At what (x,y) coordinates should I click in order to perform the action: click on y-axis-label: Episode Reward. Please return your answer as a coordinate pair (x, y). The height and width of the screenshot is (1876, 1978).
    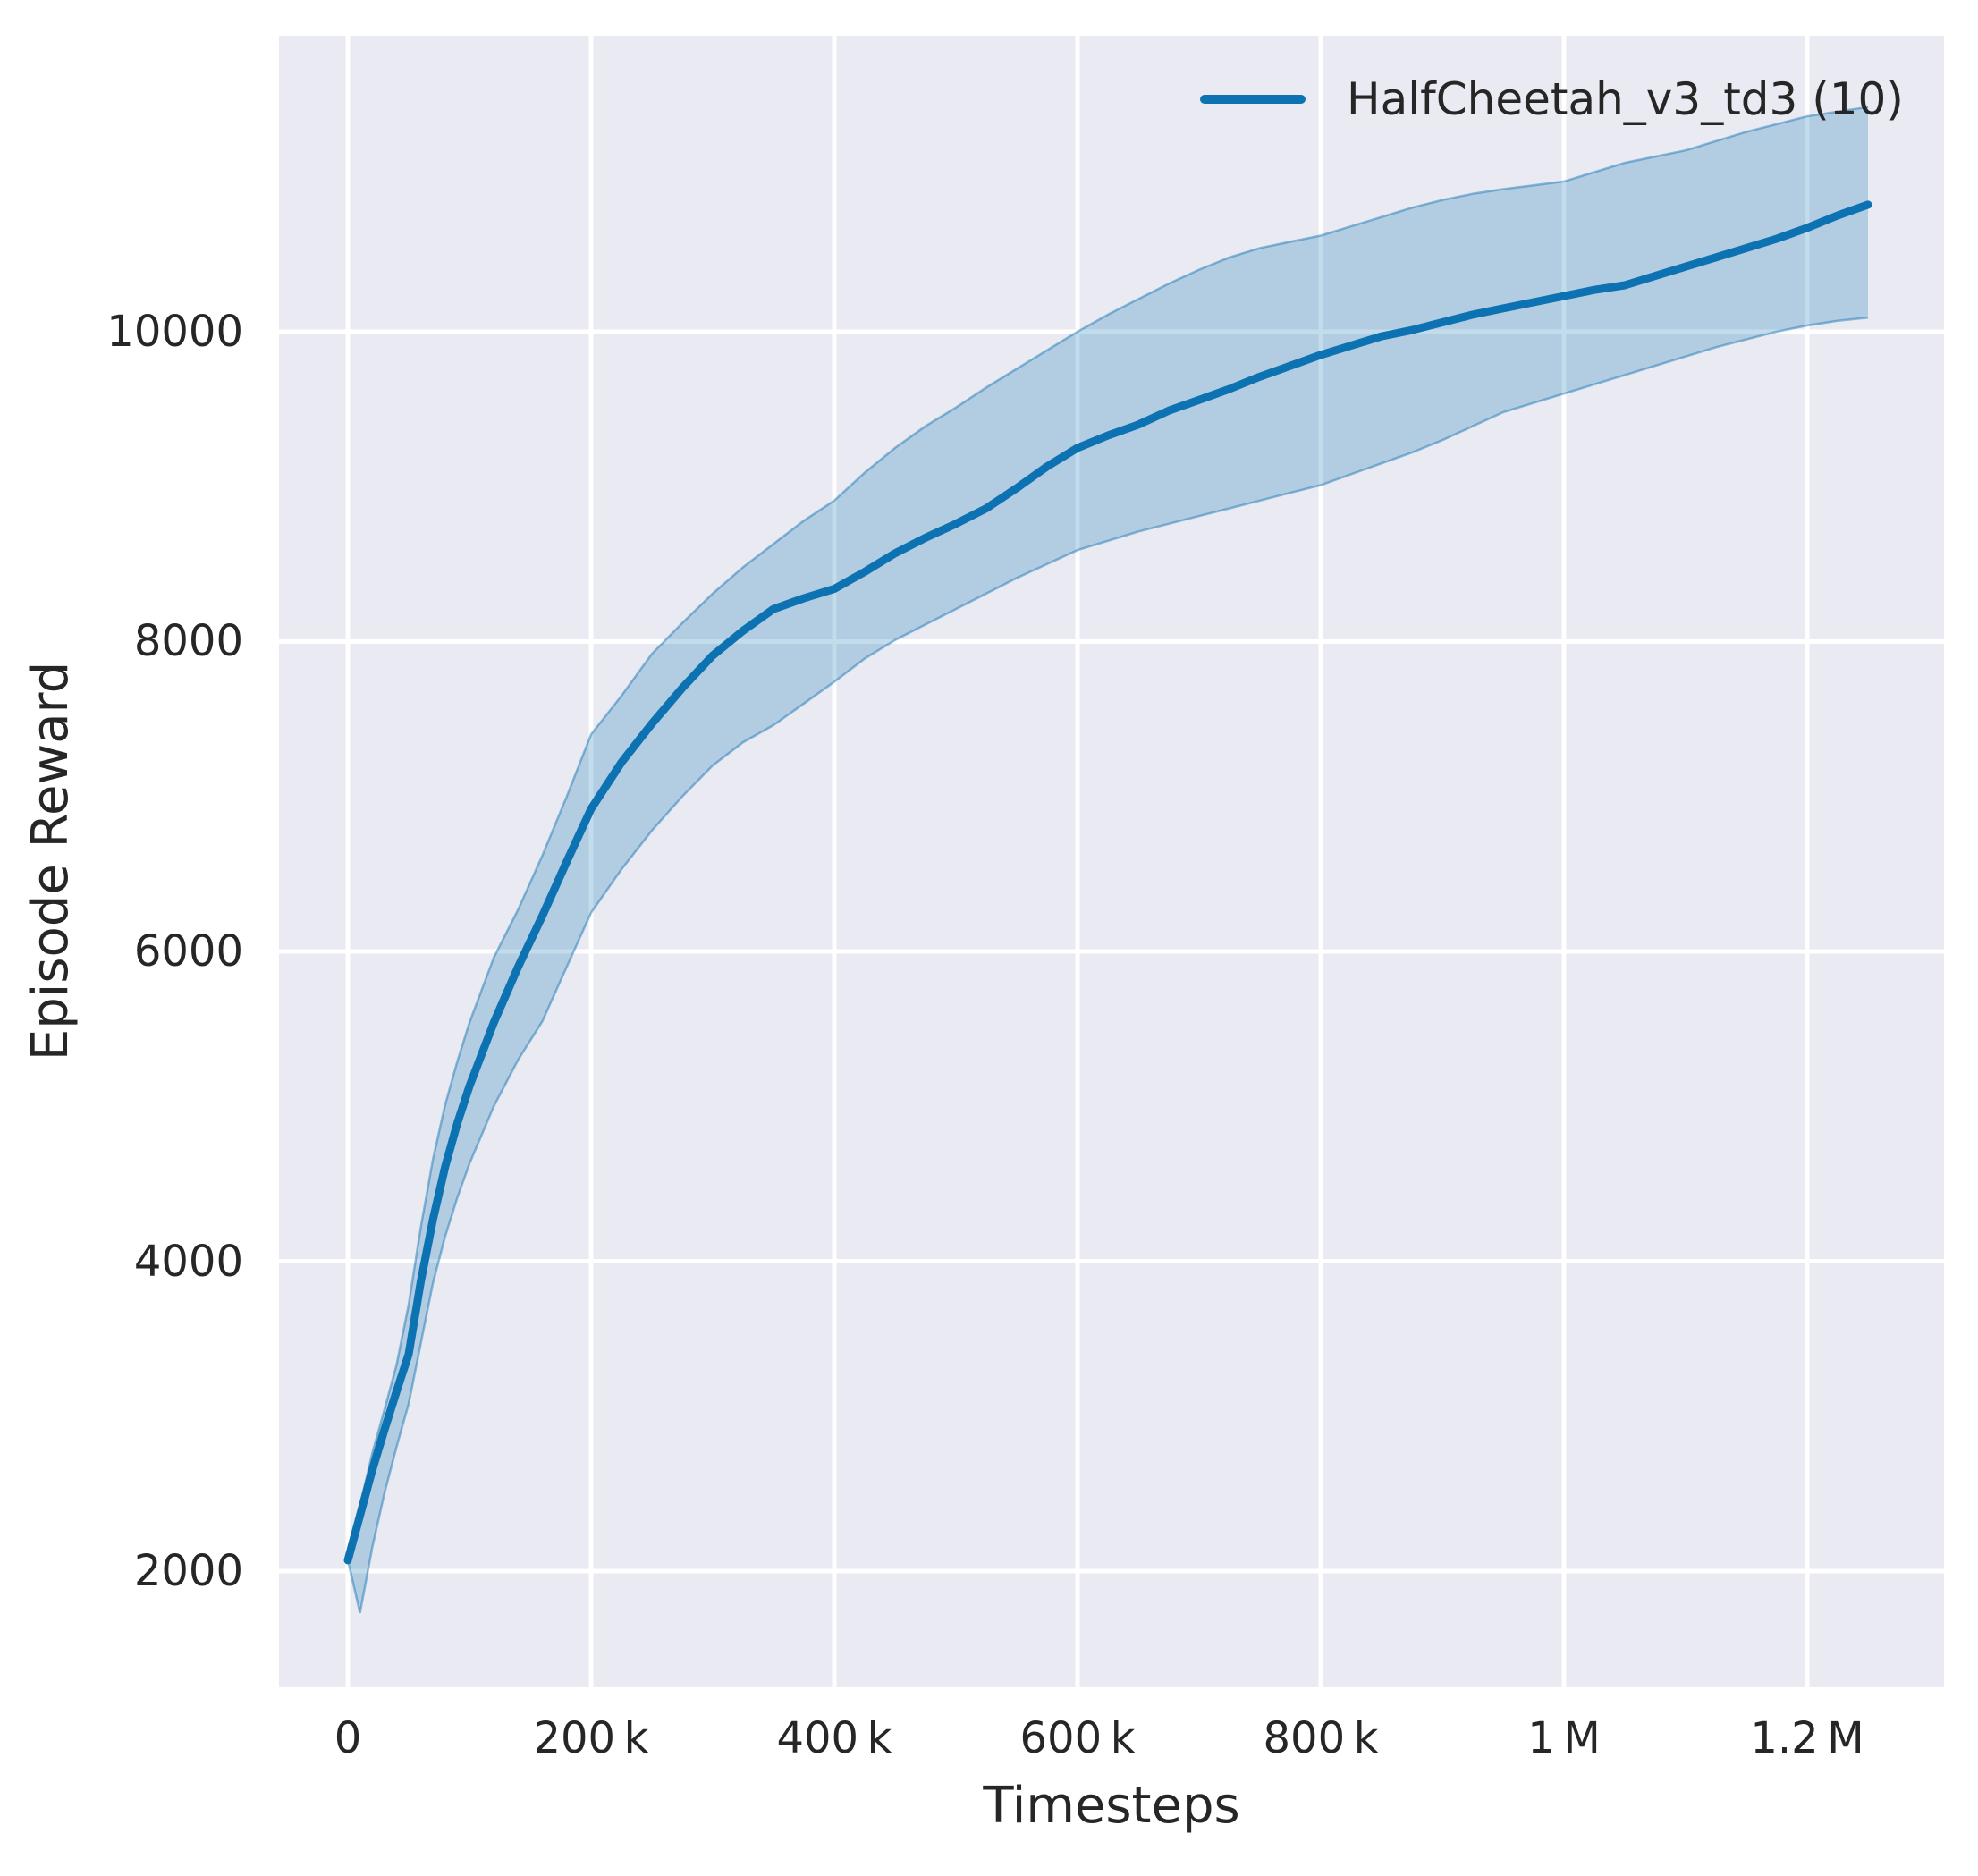
    Looking at the image, I should click on (50, 861).